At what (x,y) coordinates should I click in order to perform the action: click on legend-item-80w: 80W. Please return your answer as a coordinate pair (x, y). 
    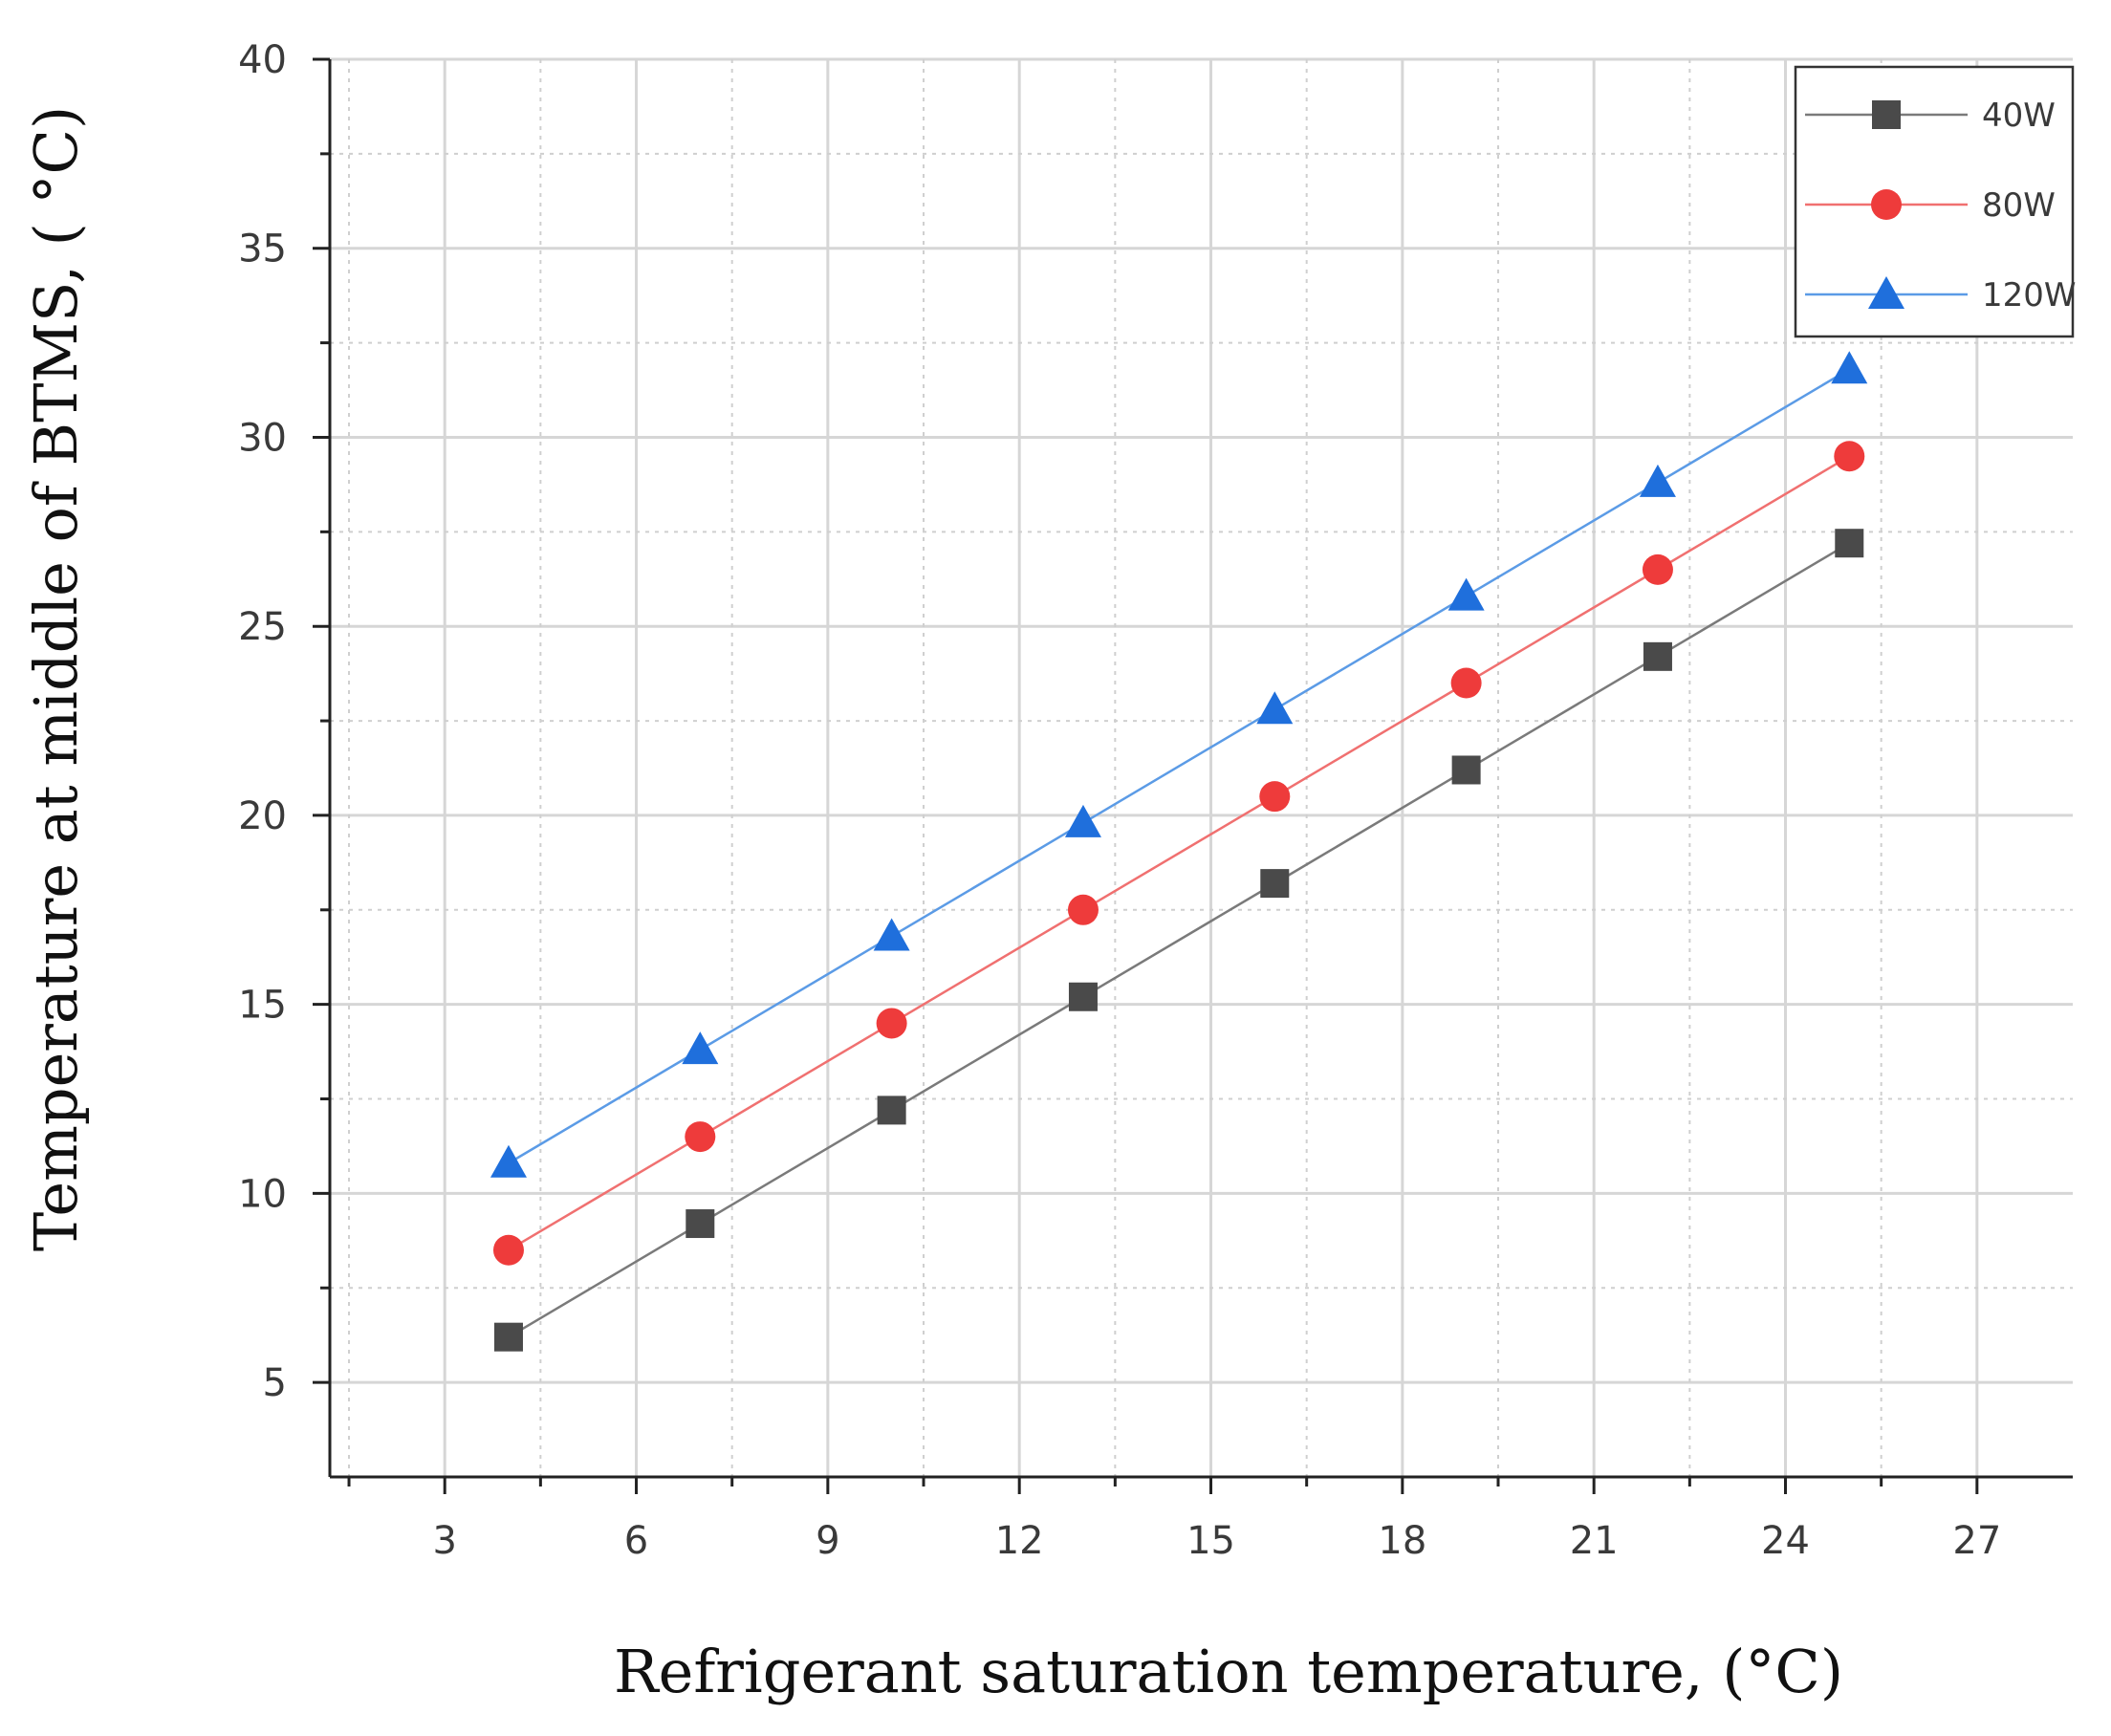
    Looking at the image, I should click on (1930, 205).